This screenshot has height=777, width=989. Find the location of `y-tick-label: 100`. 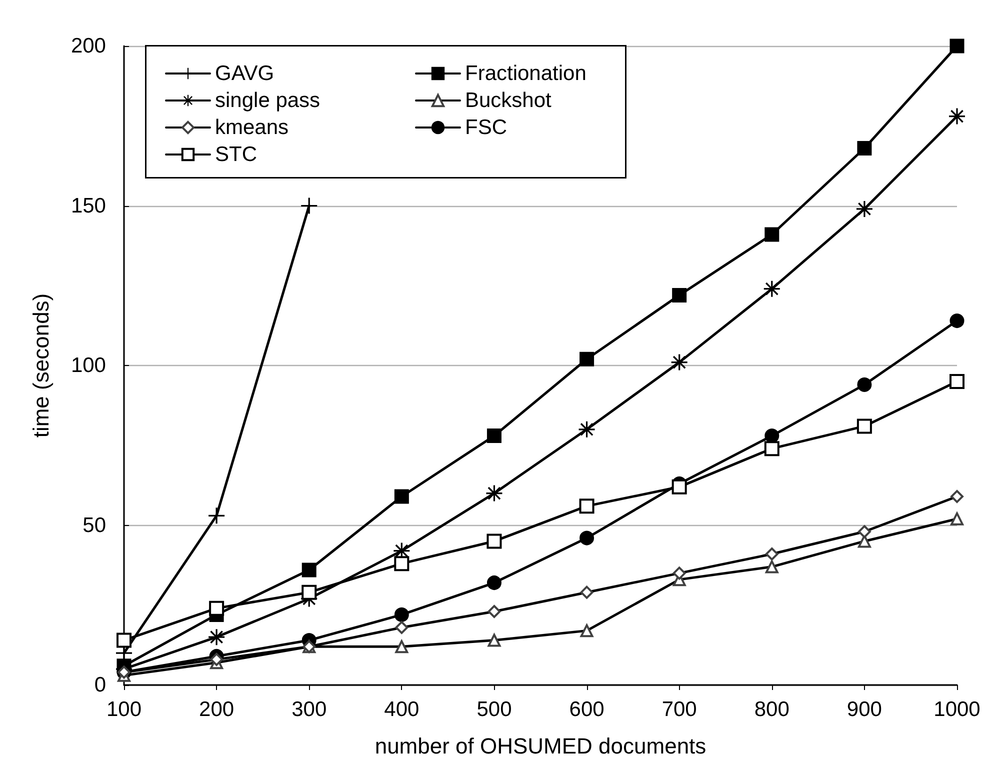

y-tick-label: 100 is located at coordinates (88, 365).